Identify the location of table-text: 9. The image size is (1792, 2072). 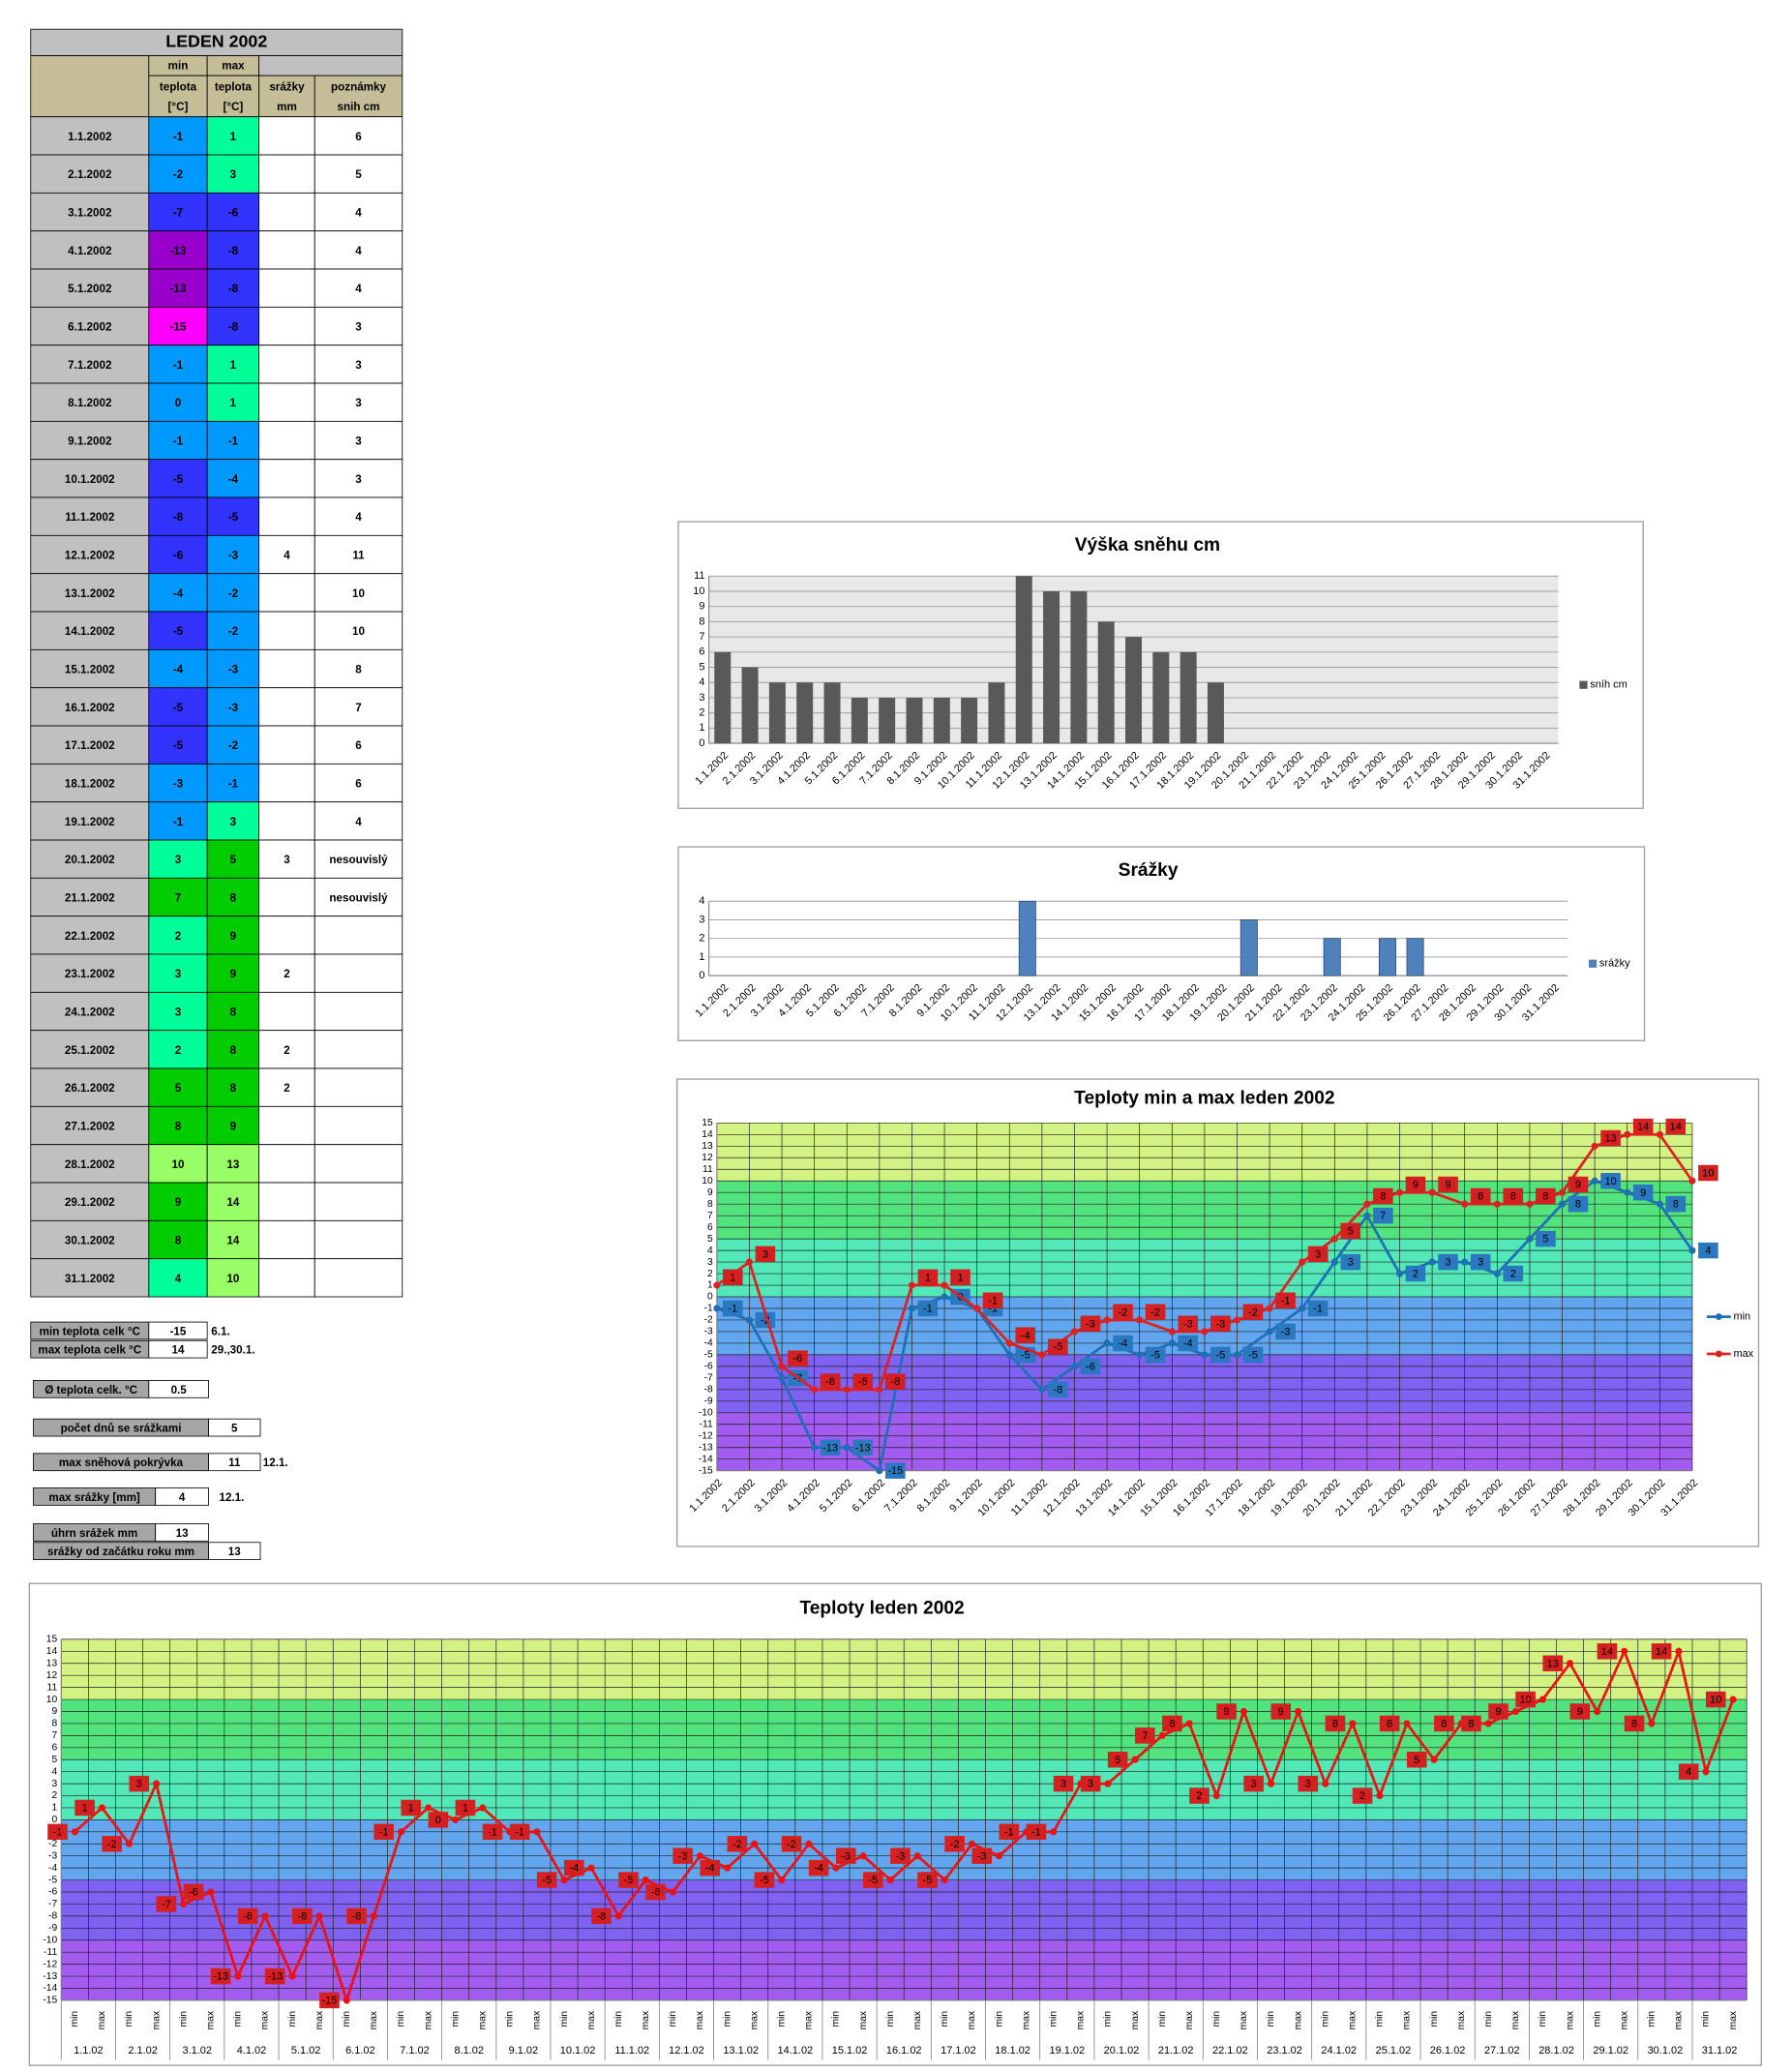
(178, 1202).